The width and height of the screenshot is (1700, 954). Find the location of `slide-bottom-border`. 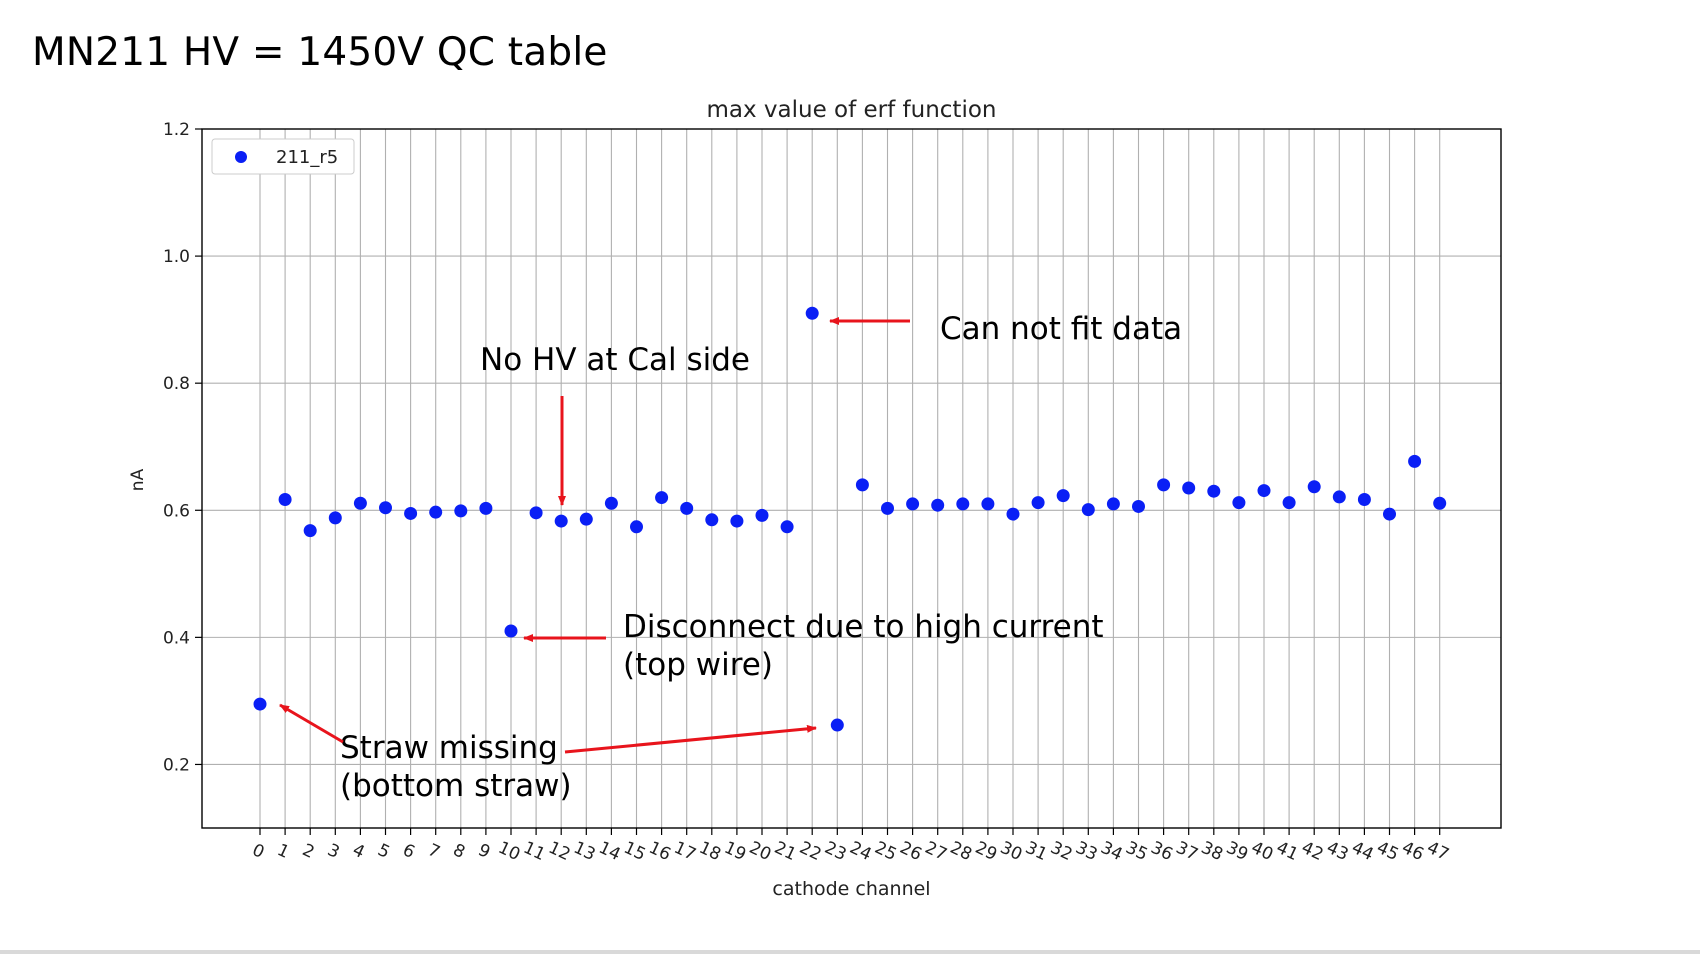

slide-bottom-border is located at coordinates (850, 952).